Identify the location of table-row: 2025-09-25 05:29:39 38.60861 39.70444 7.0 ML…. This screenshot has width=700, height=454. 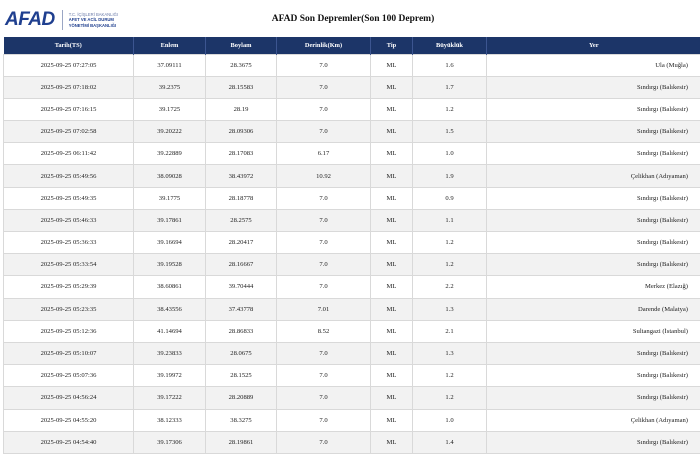
(351, 287).